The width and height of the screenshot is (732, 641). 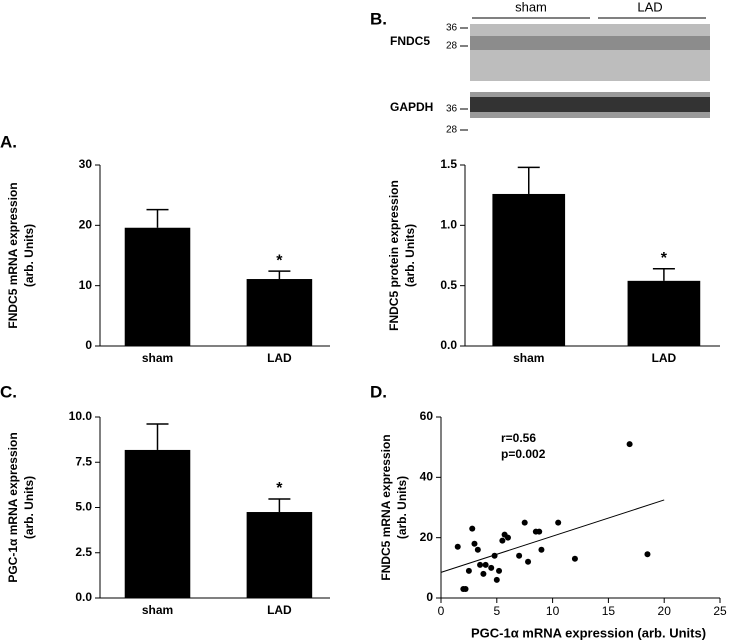 I want to click on panel-label: A., so click(x=8, y=141).